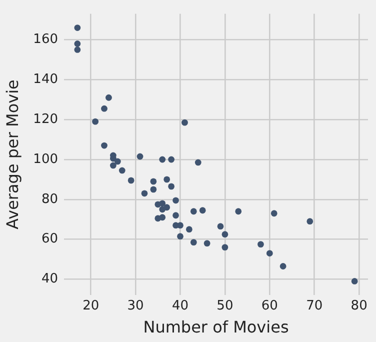  I want to click on y-axis-title: Average per Movie, so click(12, 155).